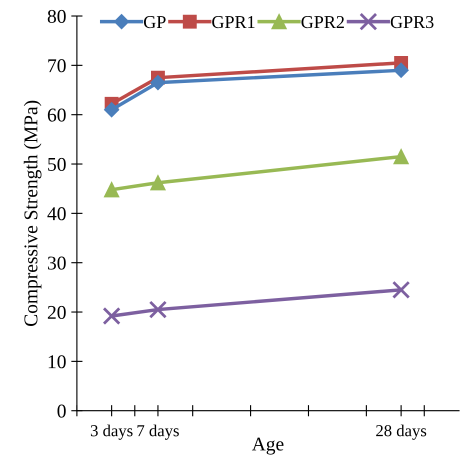 Image resolution: width=466 pixels, height=471 pixels. I want to click on y-tick-label: 70, so click(57, 65).